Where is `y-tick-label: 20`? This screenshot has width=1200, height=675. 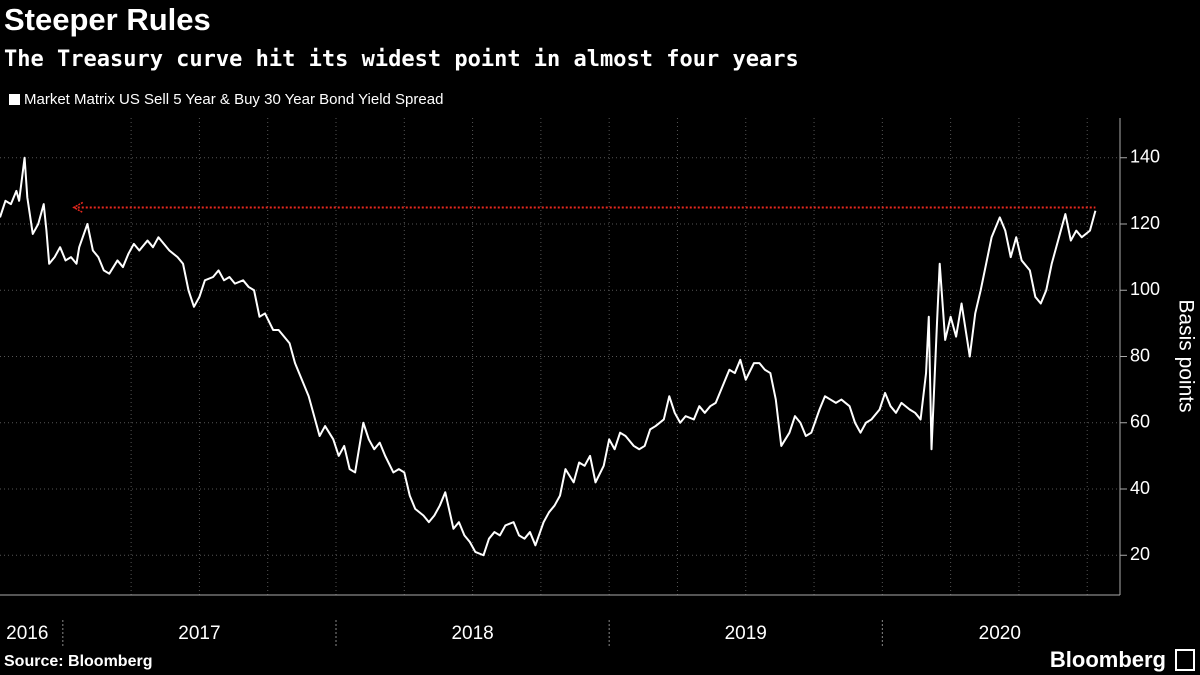 y-tick-label: 20 is located at coordinates (1140, 554).